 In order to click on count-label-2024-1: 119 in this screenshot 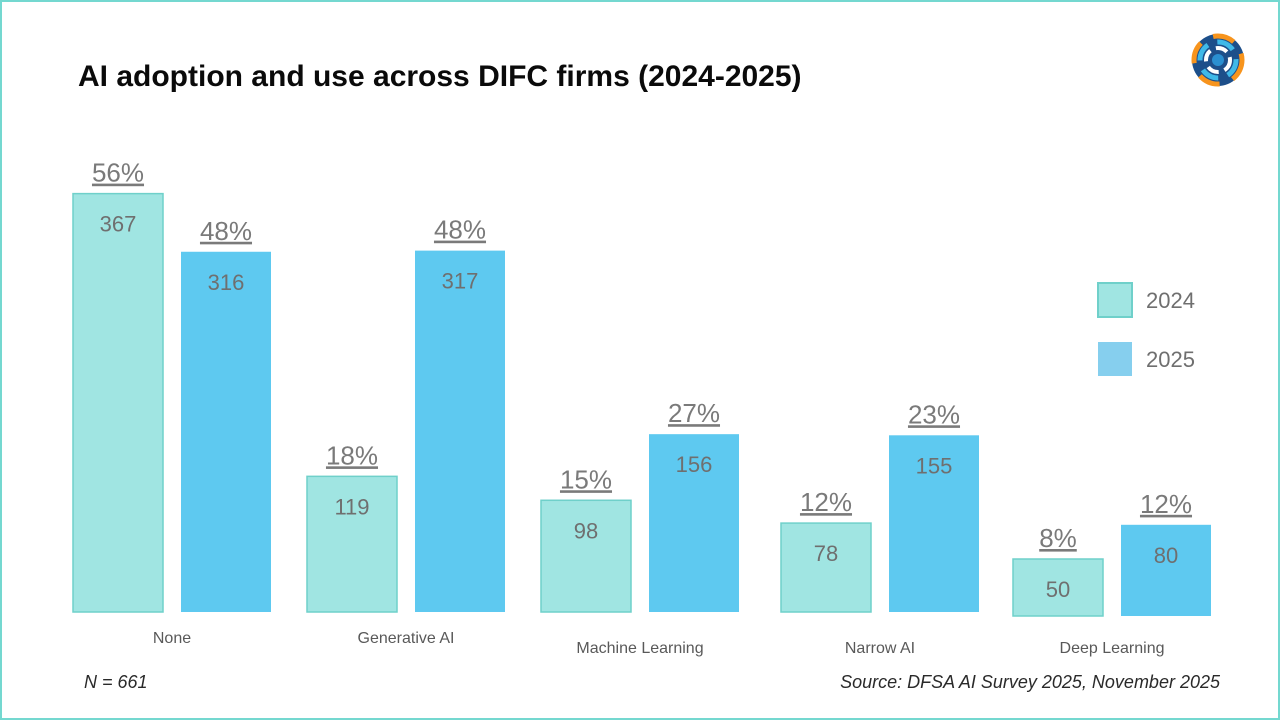, I will do `click(351, 506)`.